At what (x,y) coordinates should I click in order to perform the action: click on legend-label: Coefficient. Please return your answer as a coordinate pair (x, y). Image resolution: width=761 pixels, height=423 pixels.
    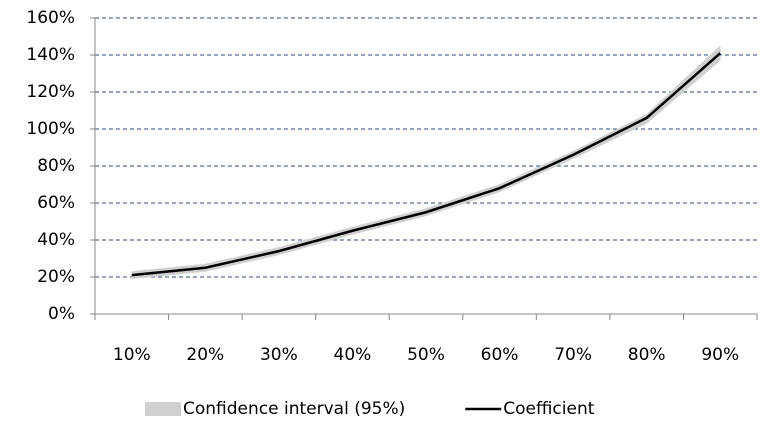
    Looking at the image, I should click on (548, 409).